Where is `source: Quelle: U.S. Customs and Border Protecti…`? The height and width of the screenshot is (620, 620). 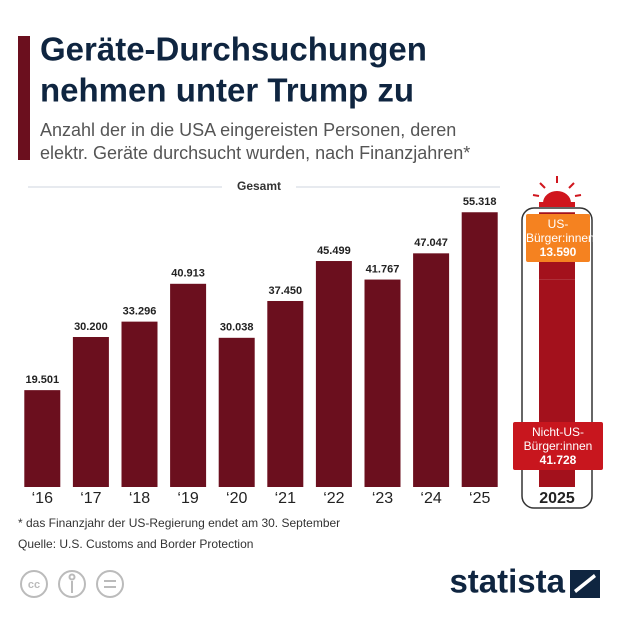 source: Quelle: U.S. Customs and Border Protecti… is located at coordinates (135, 544).